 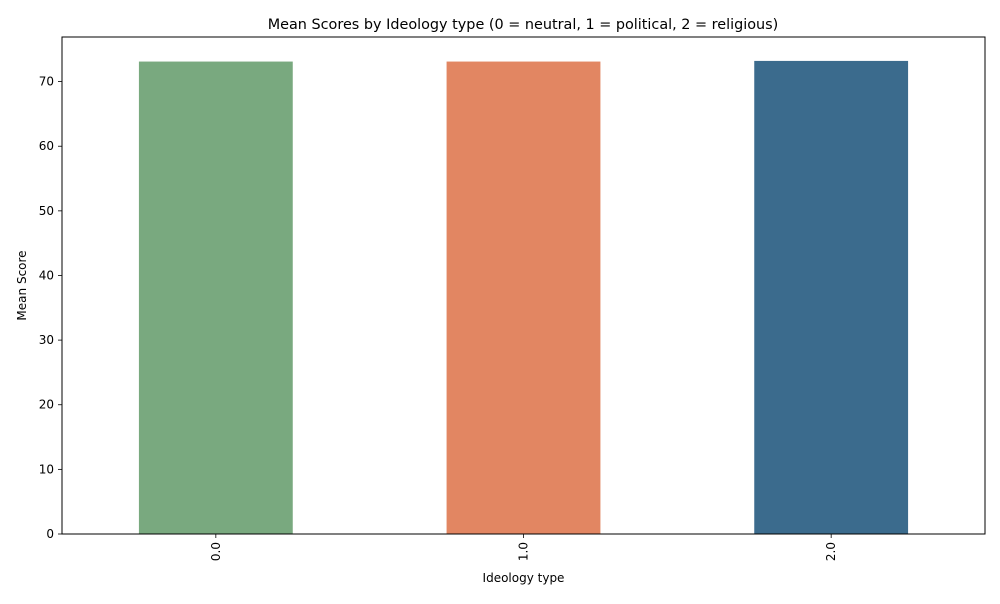 What do you see at coordinates (46, 469) in the screenshot?
I see `y-tick-label: 10` at bounding box center [46, 469].